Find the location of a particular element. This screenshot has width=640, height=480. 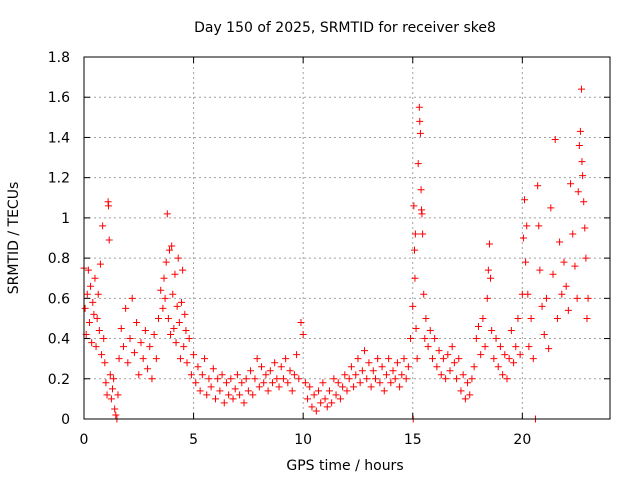

y-tick-label: 0.8 is located at coordinates (59, 259).